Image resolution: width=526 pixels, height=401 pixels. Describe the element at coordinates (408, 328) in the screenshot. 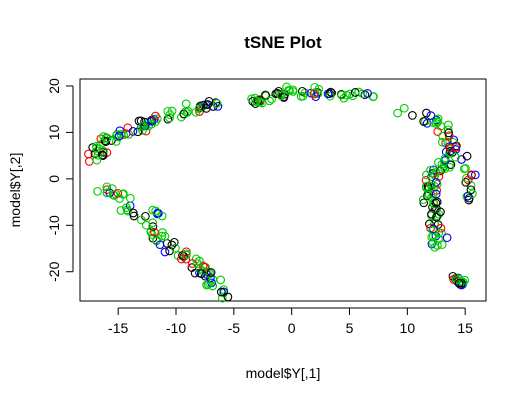

I see `x-tick-label: 10` at that location.